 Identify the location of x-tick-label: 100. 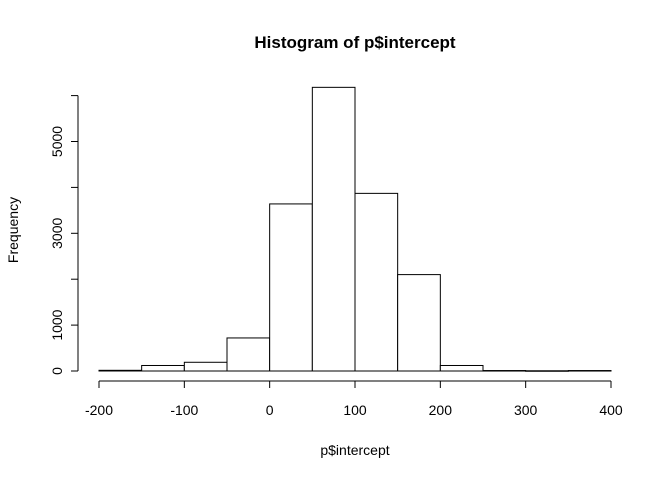
(355, 410).